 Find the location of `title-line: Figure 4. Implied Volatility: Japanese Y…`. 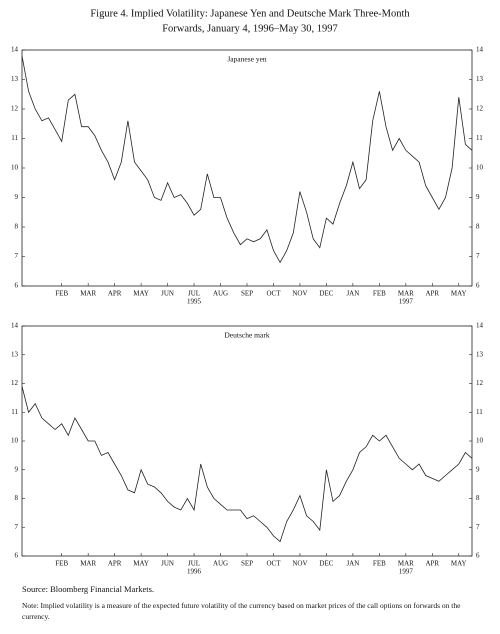

title-line: Figure 4. Implied Volatility: Japanese Y… is located at coordinates (250, 13).